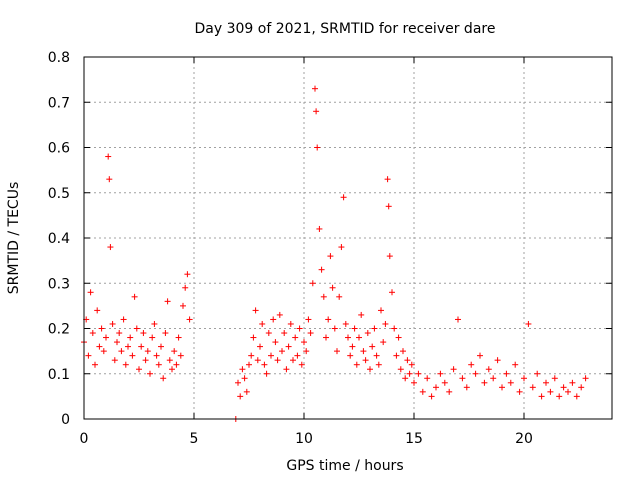 The image size is (640, 480). Describe the element at coordinates (304, 439) in the screenshot. I see `x-tick-label: 10` at that location.